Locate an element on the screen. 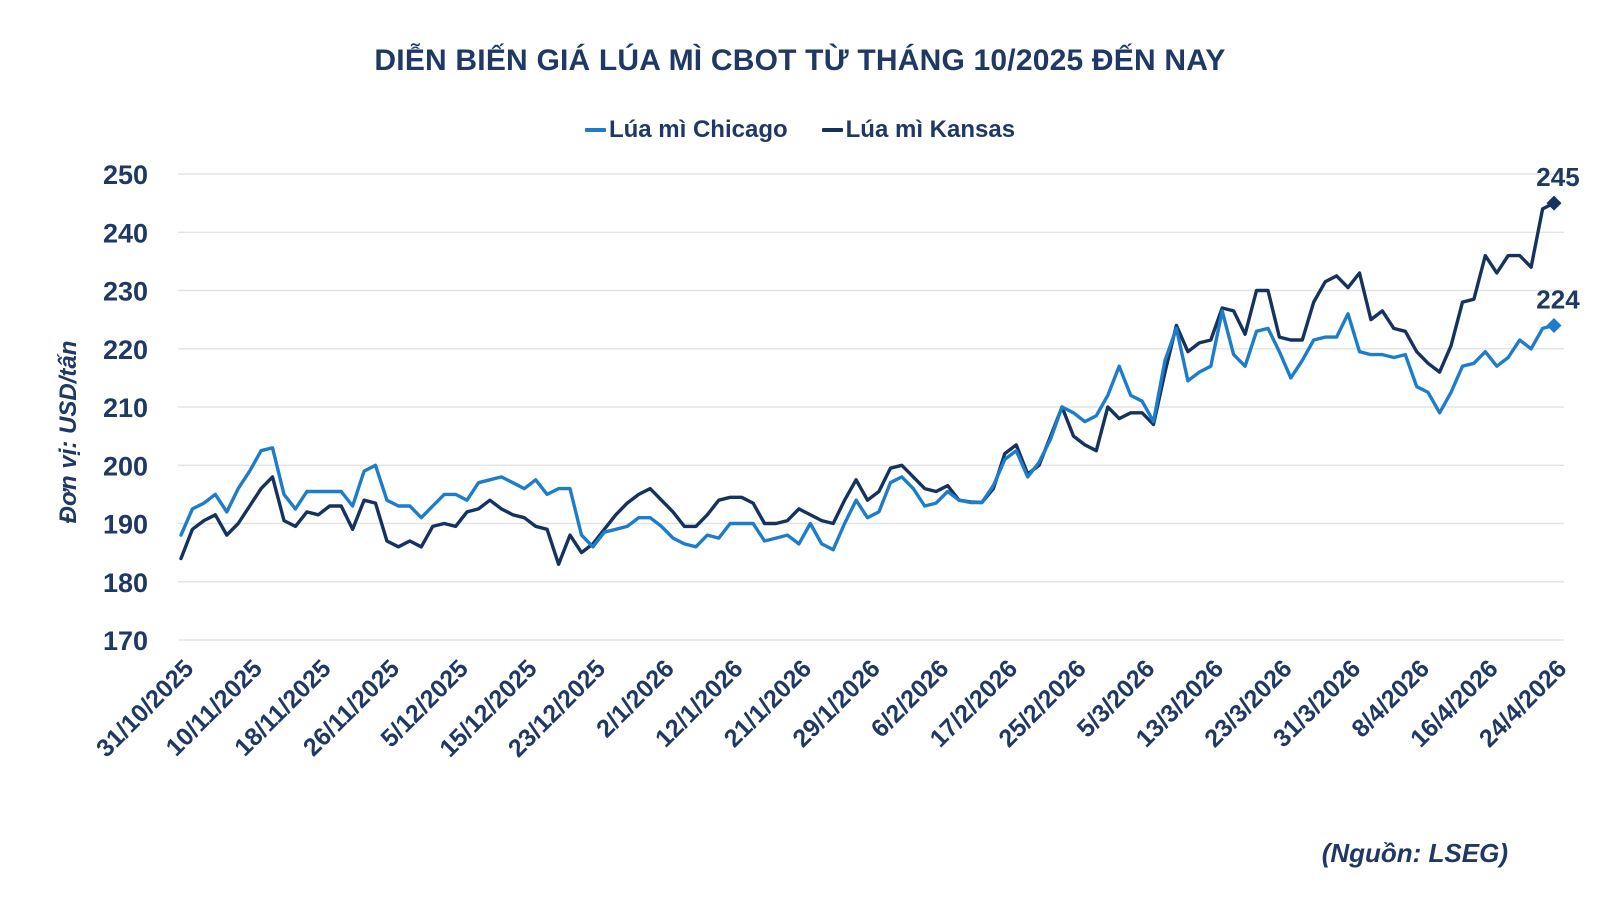  end-value-label-kansas: 245 is located at coordinates (1557, 177).